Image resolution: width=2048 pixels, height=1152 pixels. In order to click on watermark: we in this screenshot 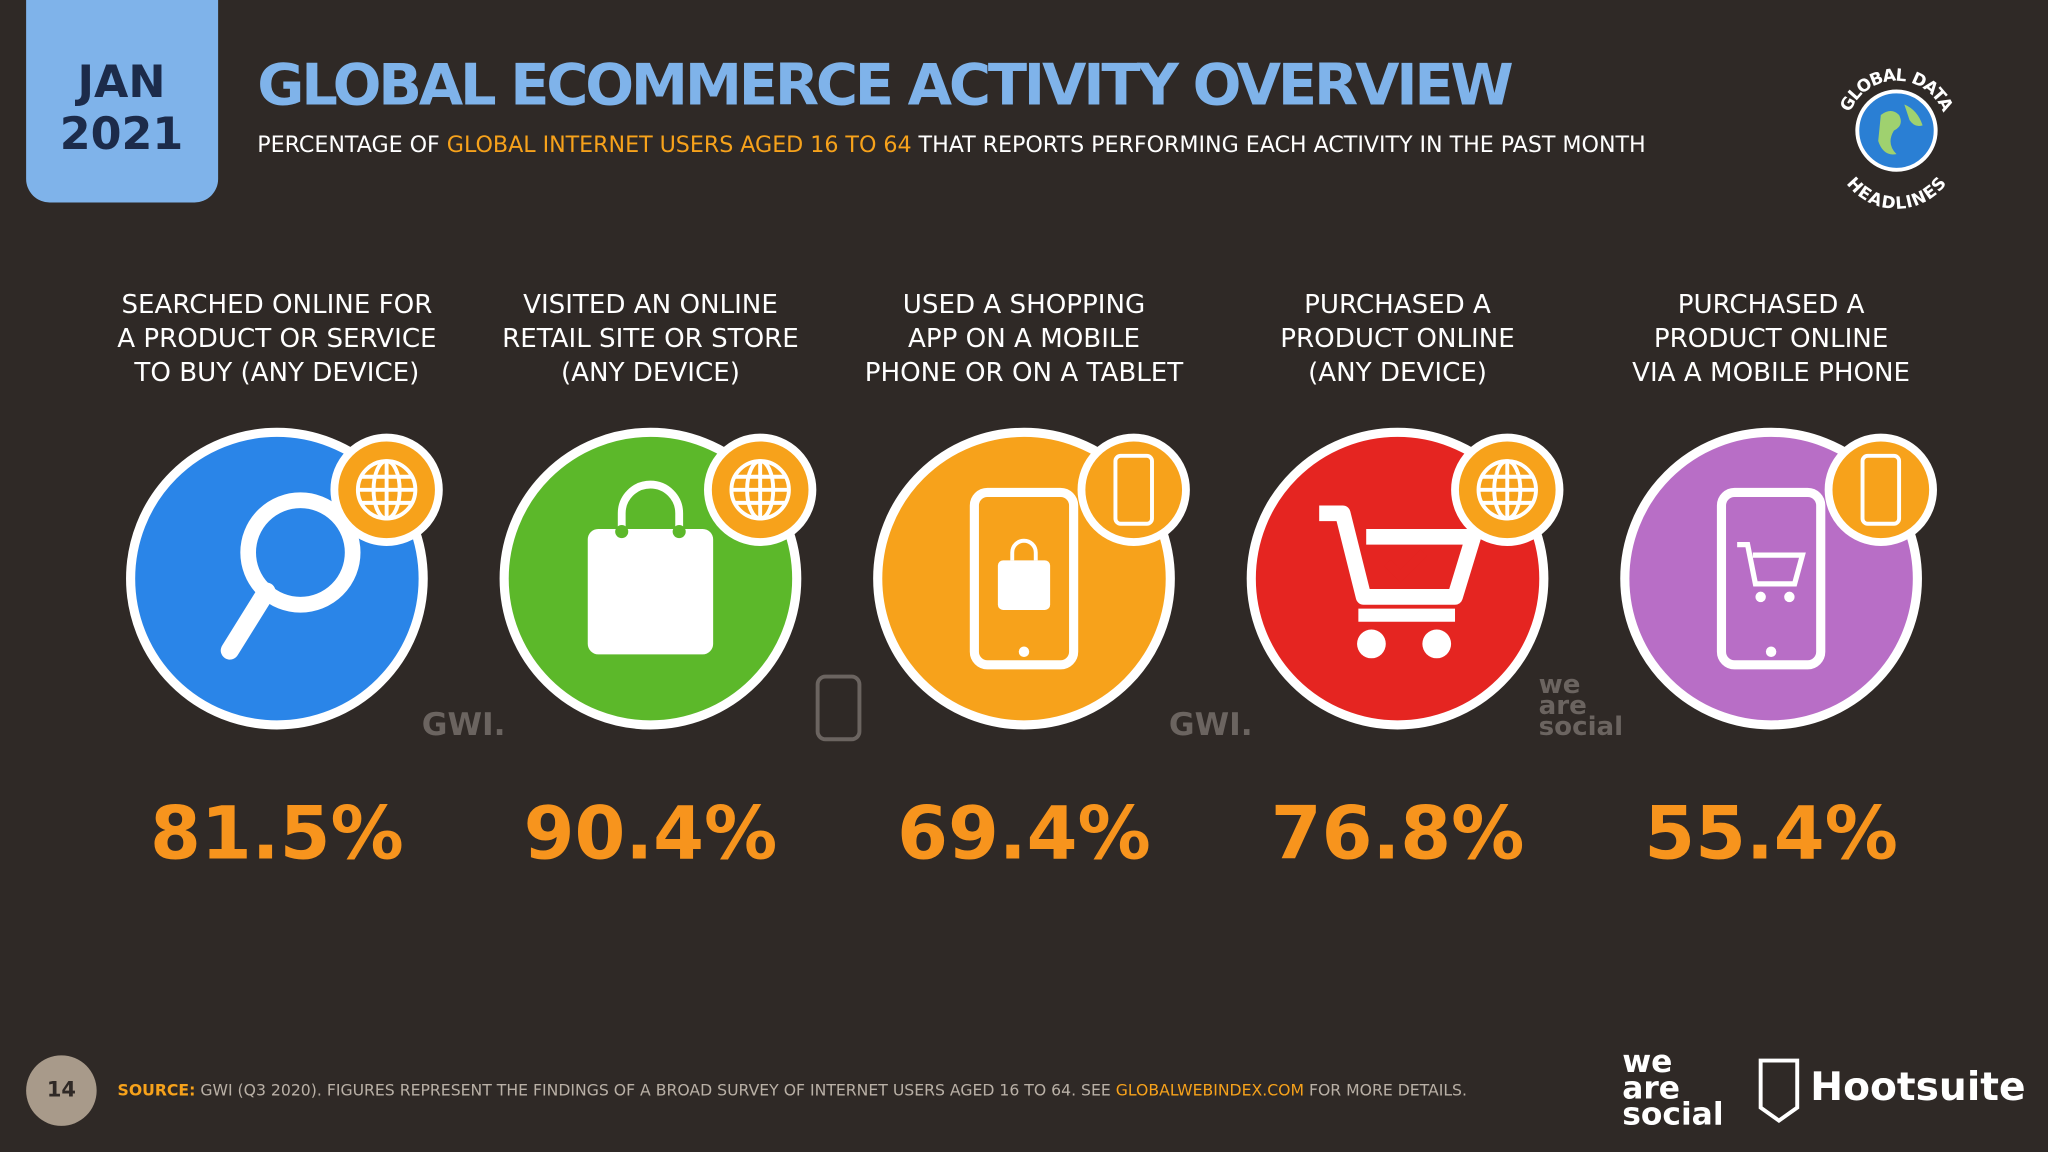, I will do `click(1560, 685)`.